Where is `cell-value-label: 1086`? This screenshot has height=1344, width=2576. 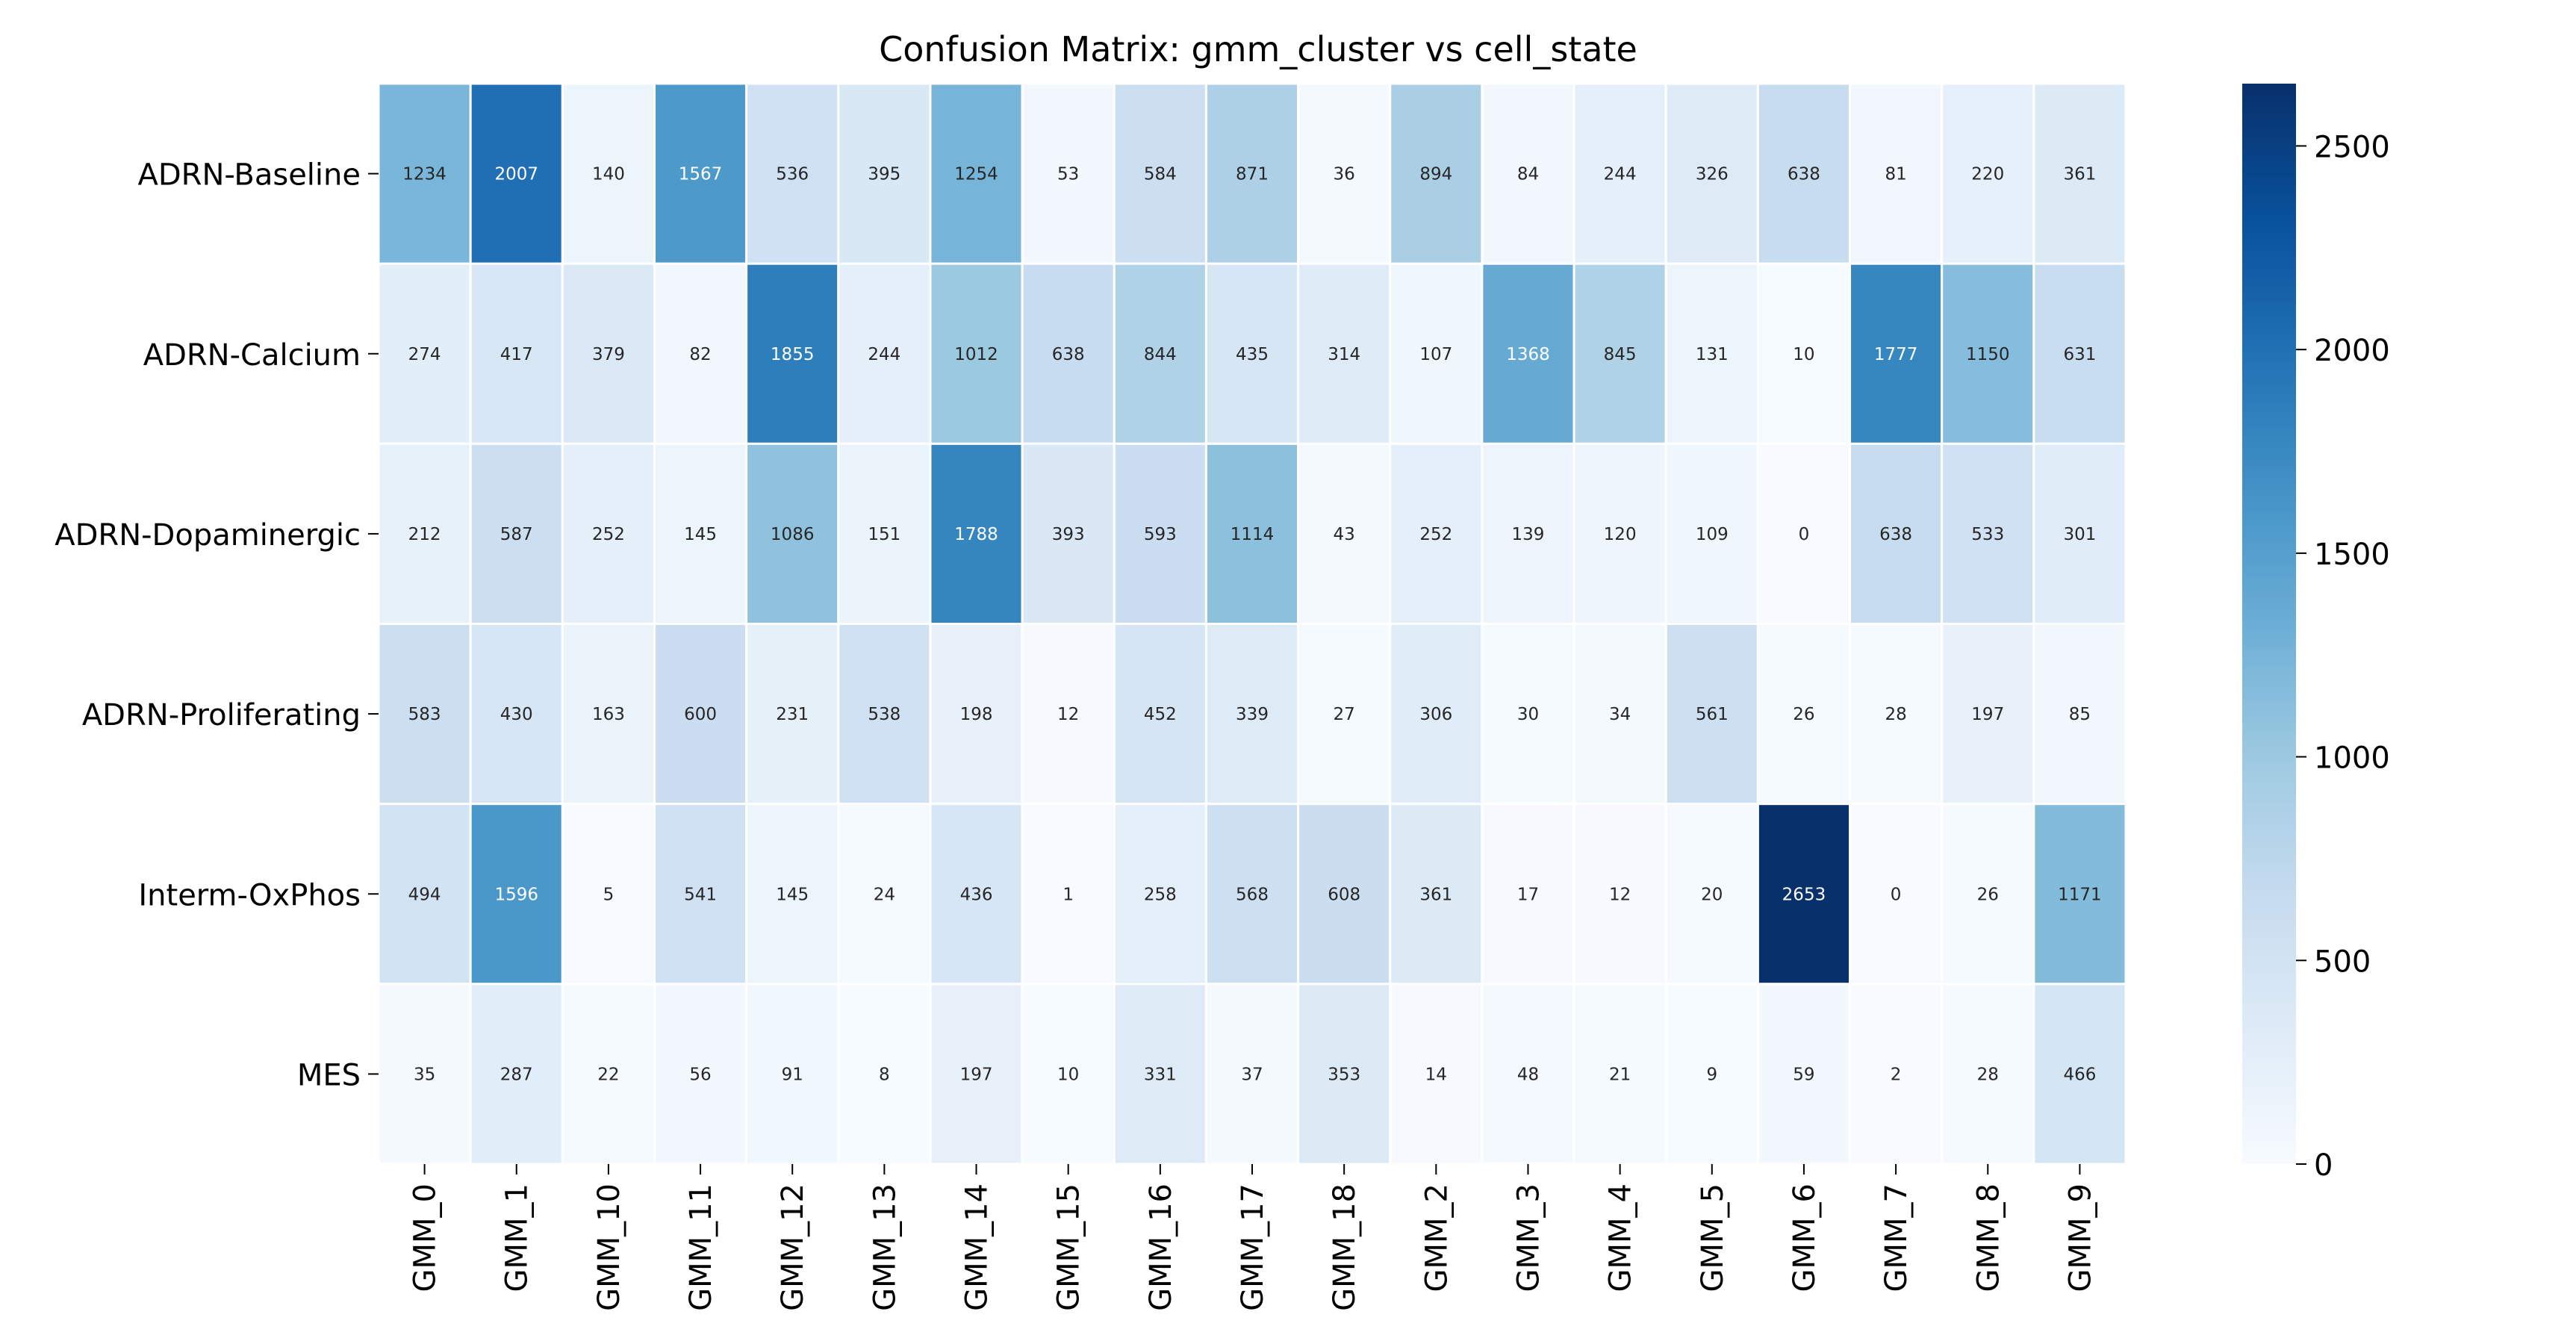
cell-value-label: 1086 is located at coordinates (793, 534).